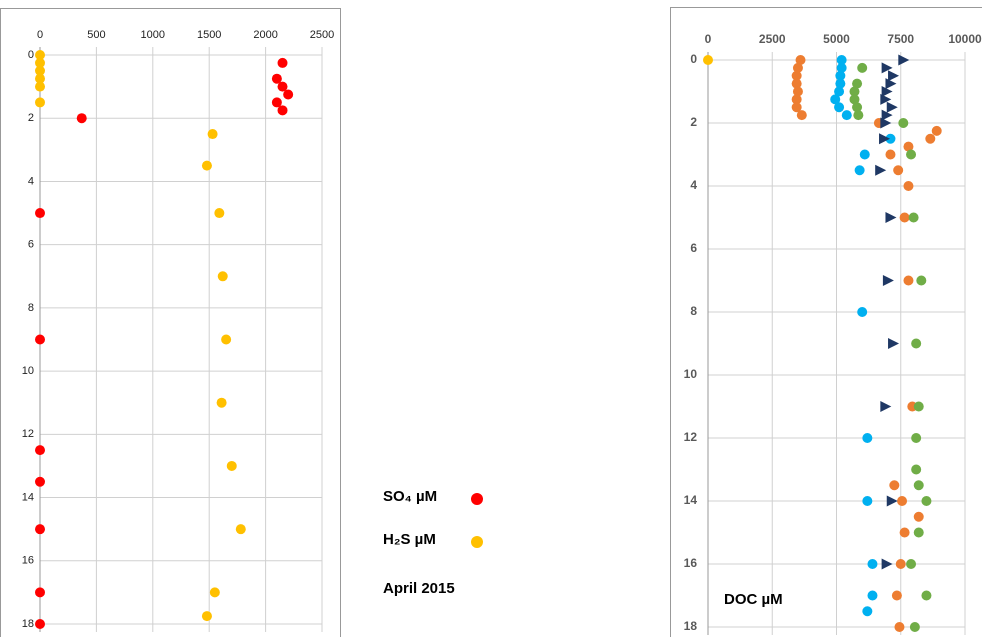  I want to click on y-tick-label: 12, so click(28, 434).